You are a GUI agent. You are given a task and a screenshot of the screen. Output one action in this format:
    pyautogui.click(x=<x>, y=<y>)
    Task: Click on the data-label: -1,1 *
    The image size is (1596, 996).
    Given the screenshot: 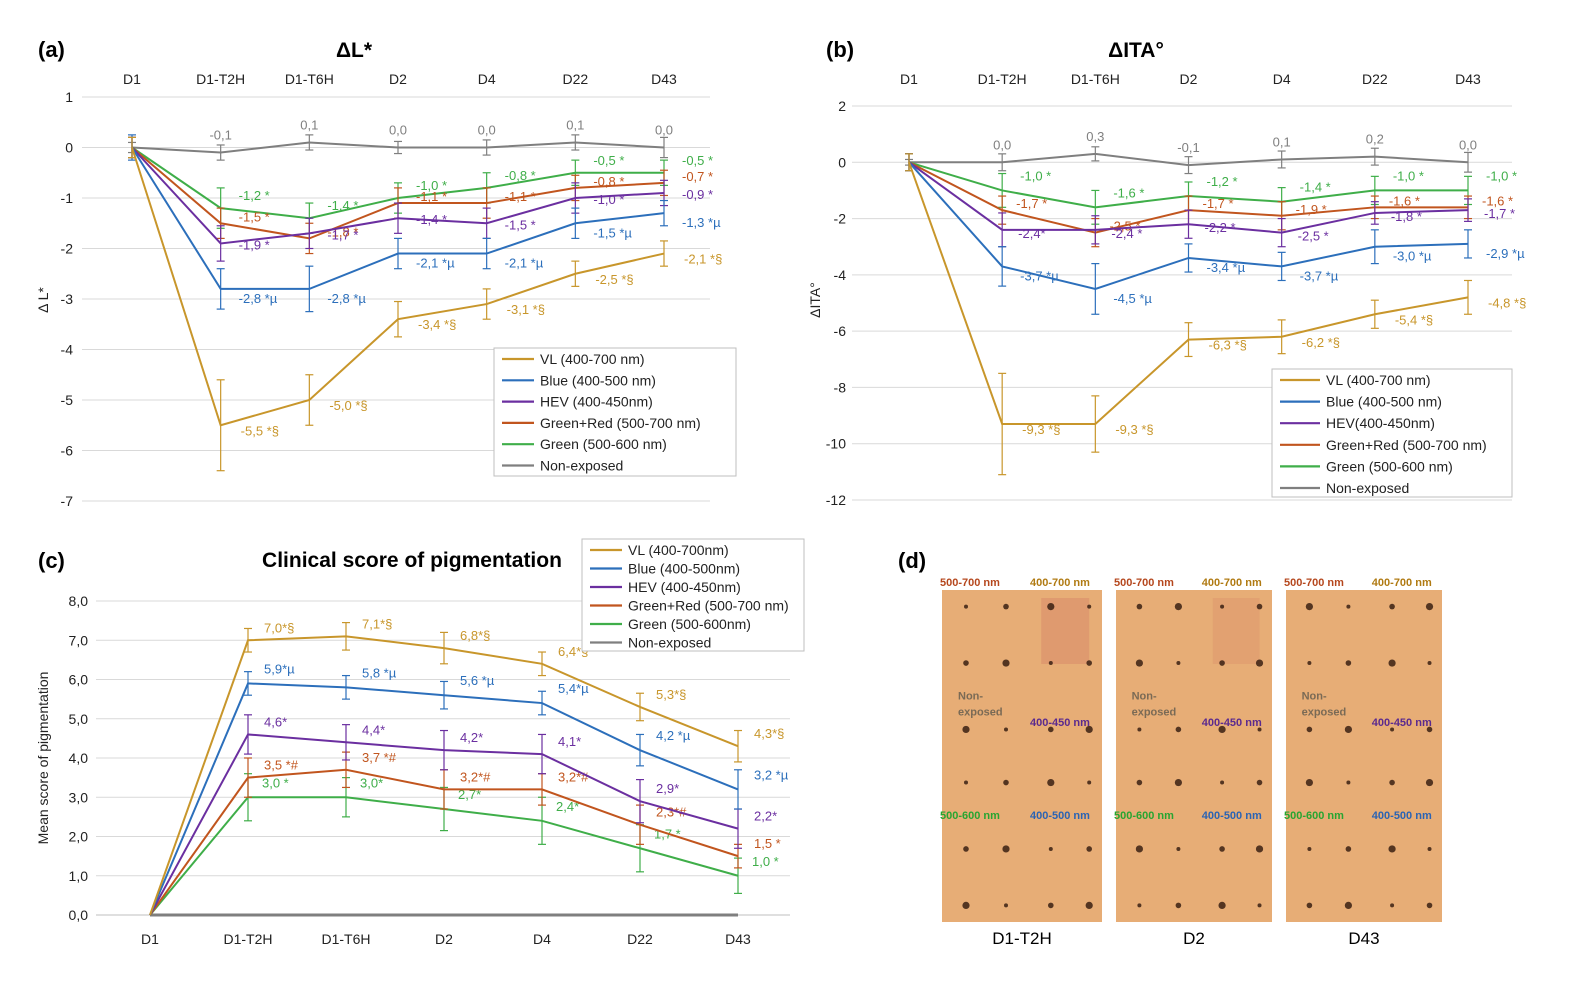 What is the action you would take?
    pyautogui.click(x=520, y=196)
    